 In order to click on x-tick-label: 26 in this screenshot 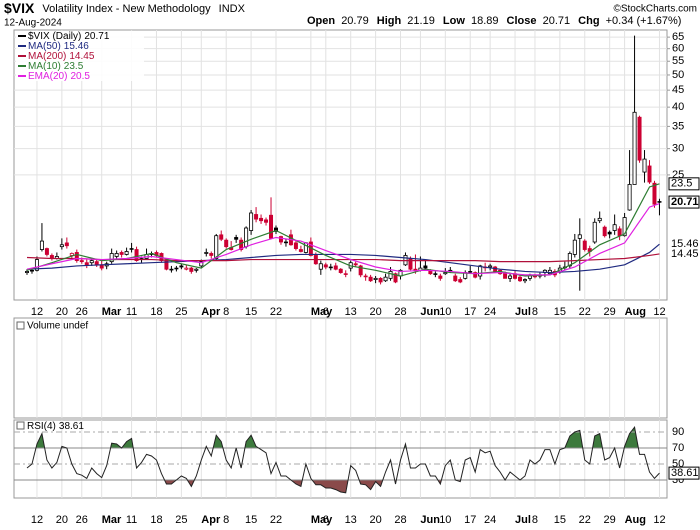, I will do `click(82, 520)`.